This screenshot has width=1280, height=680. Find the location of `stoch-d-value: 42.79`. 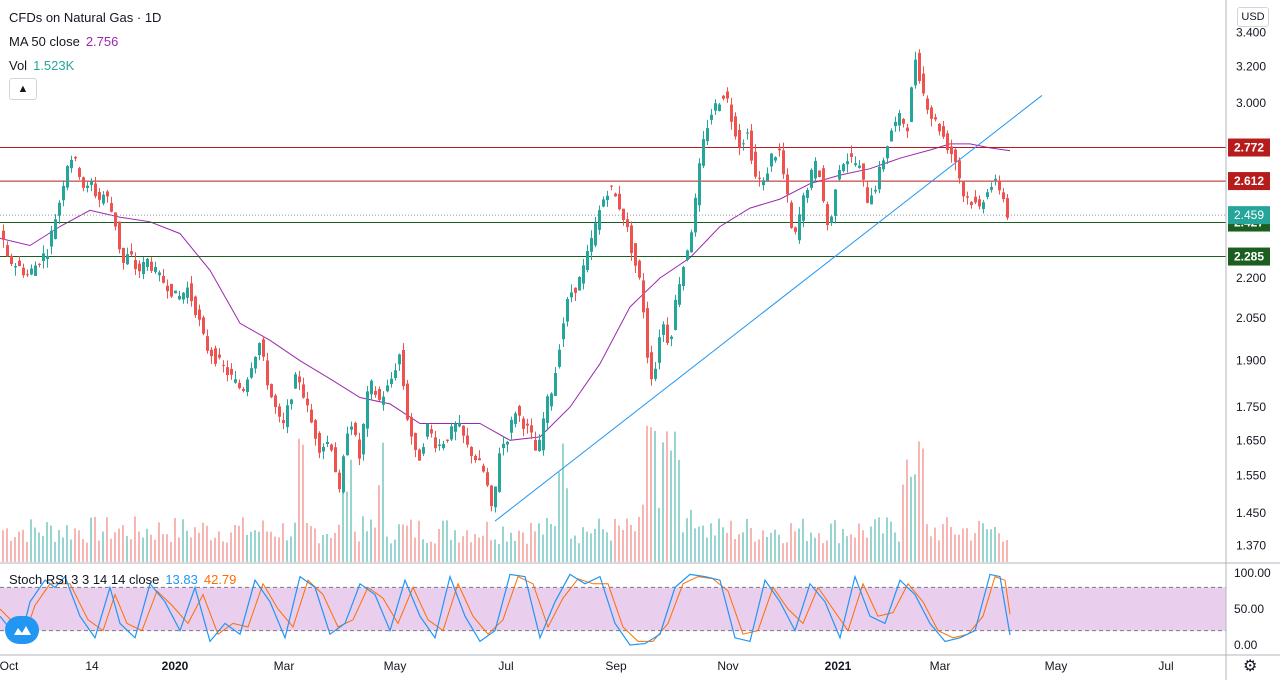

stoch-d-value: 42.79 is located at coordinates (220, 579).